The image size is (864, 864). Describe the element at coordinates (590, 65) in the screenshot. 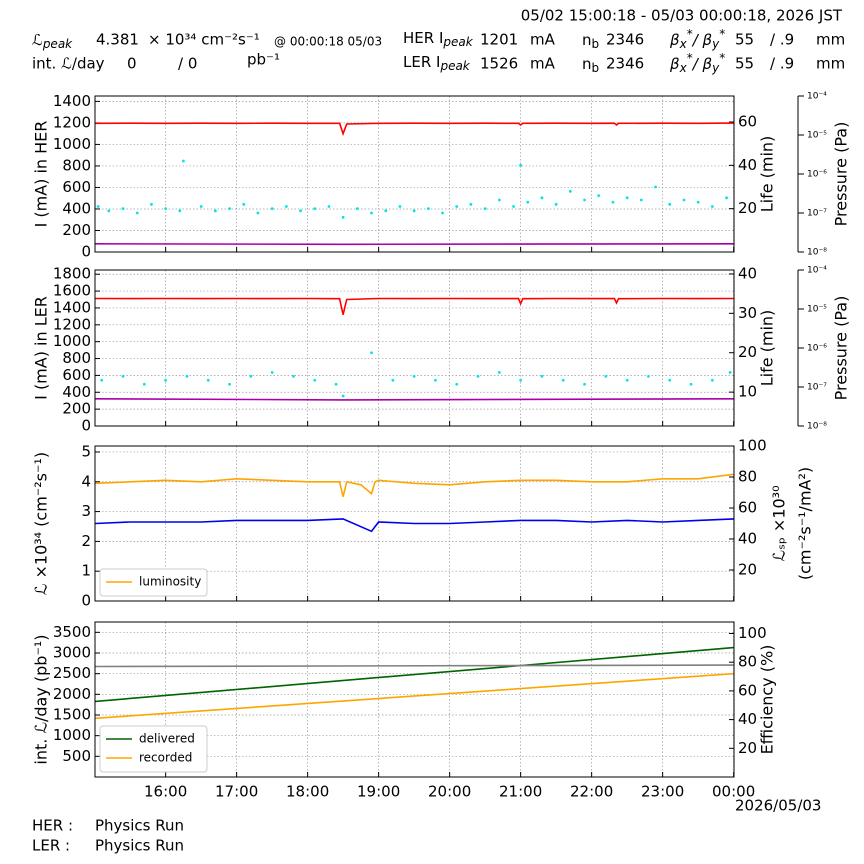

I see `ler-nb-label: nb` at that location.